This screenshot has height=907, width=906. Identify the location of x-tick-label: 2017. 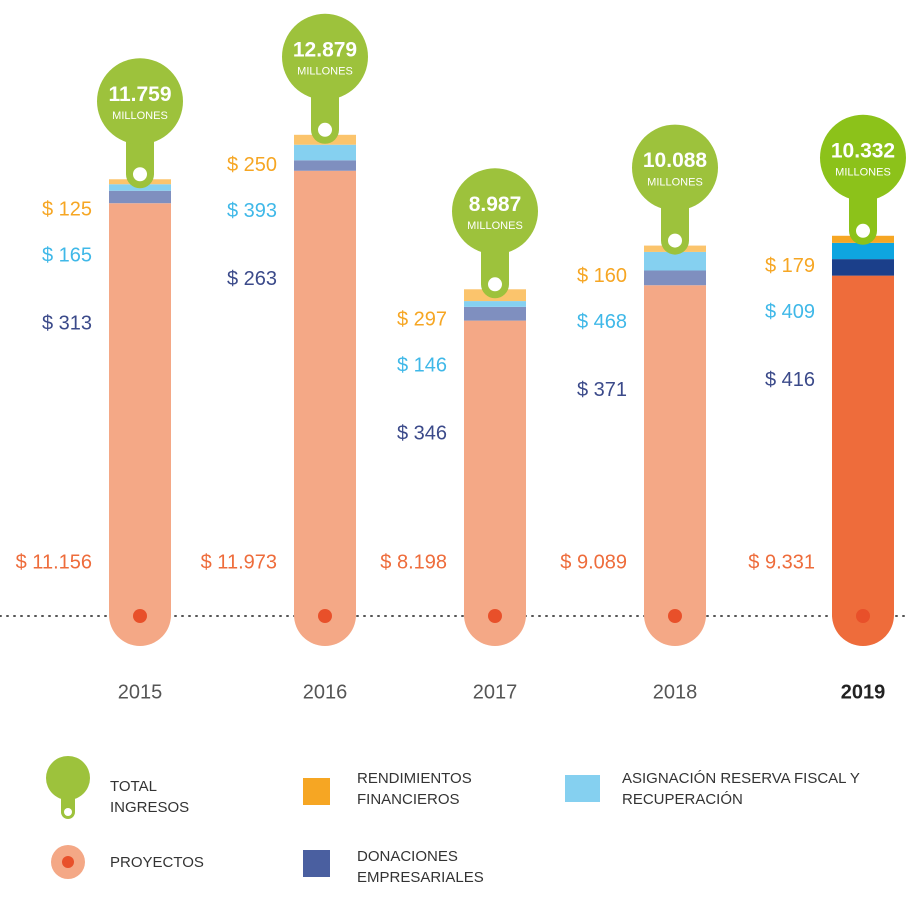
(495, 692).